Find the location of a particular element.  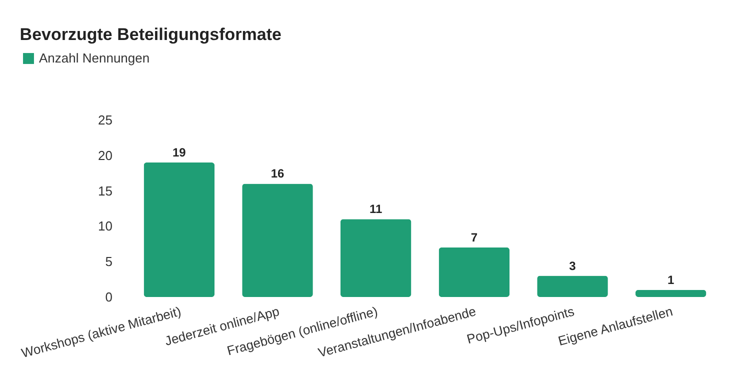

y-tick-label: 15 is located at coordinates (105, 190).